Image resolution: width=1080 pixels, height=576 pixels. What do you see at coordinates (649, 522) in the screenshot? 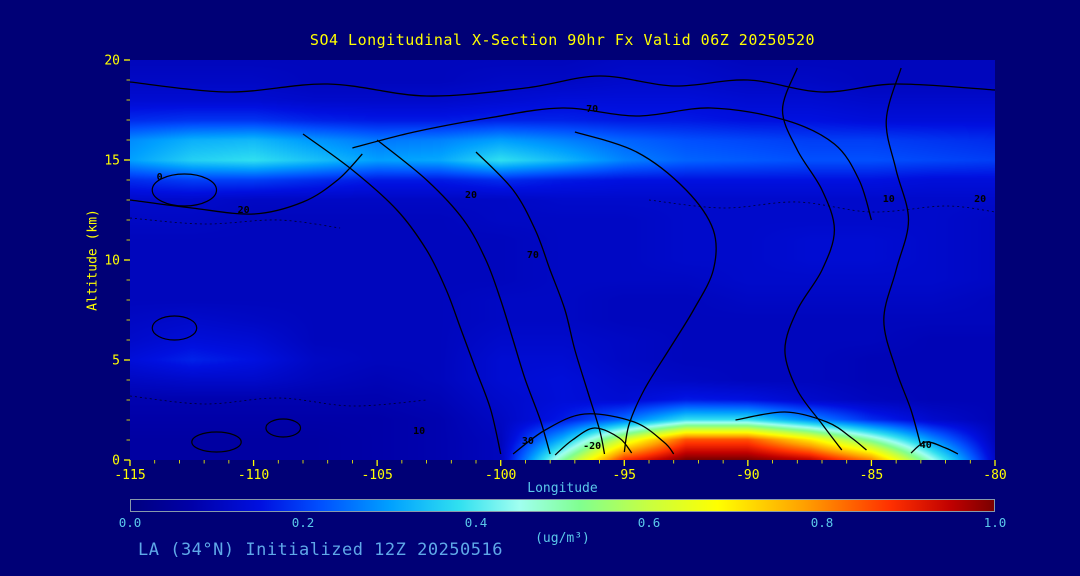
I see `colorbar-tick-label: 0.6` at bounding box center [649, 522].